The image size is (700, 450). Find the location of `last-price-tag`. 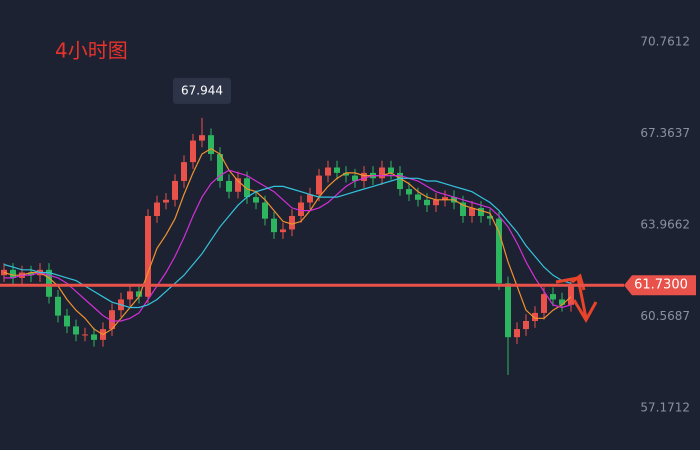

last-price-tag is located at coordinates (660, 285).